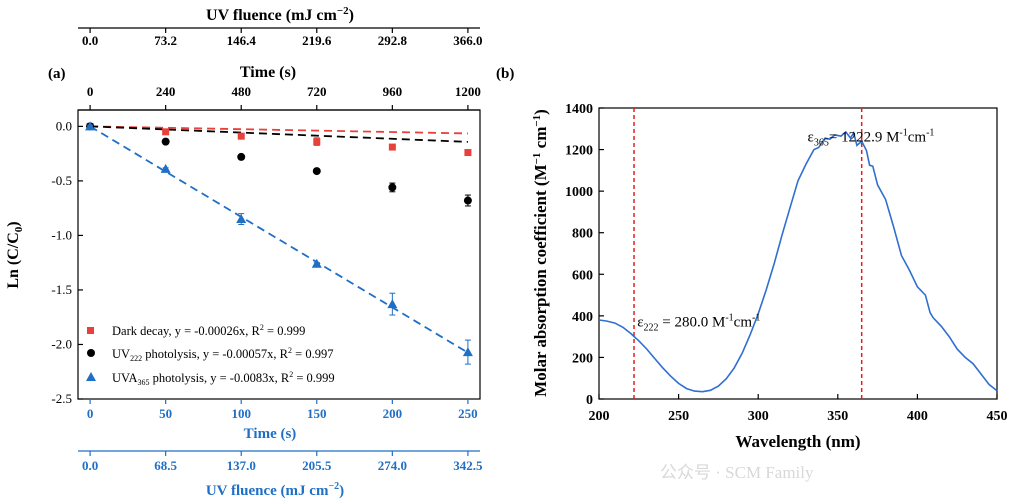 This screenshot has width=1014, height=503. I want to click on ann222-sup2: -1, so click(756, 317).